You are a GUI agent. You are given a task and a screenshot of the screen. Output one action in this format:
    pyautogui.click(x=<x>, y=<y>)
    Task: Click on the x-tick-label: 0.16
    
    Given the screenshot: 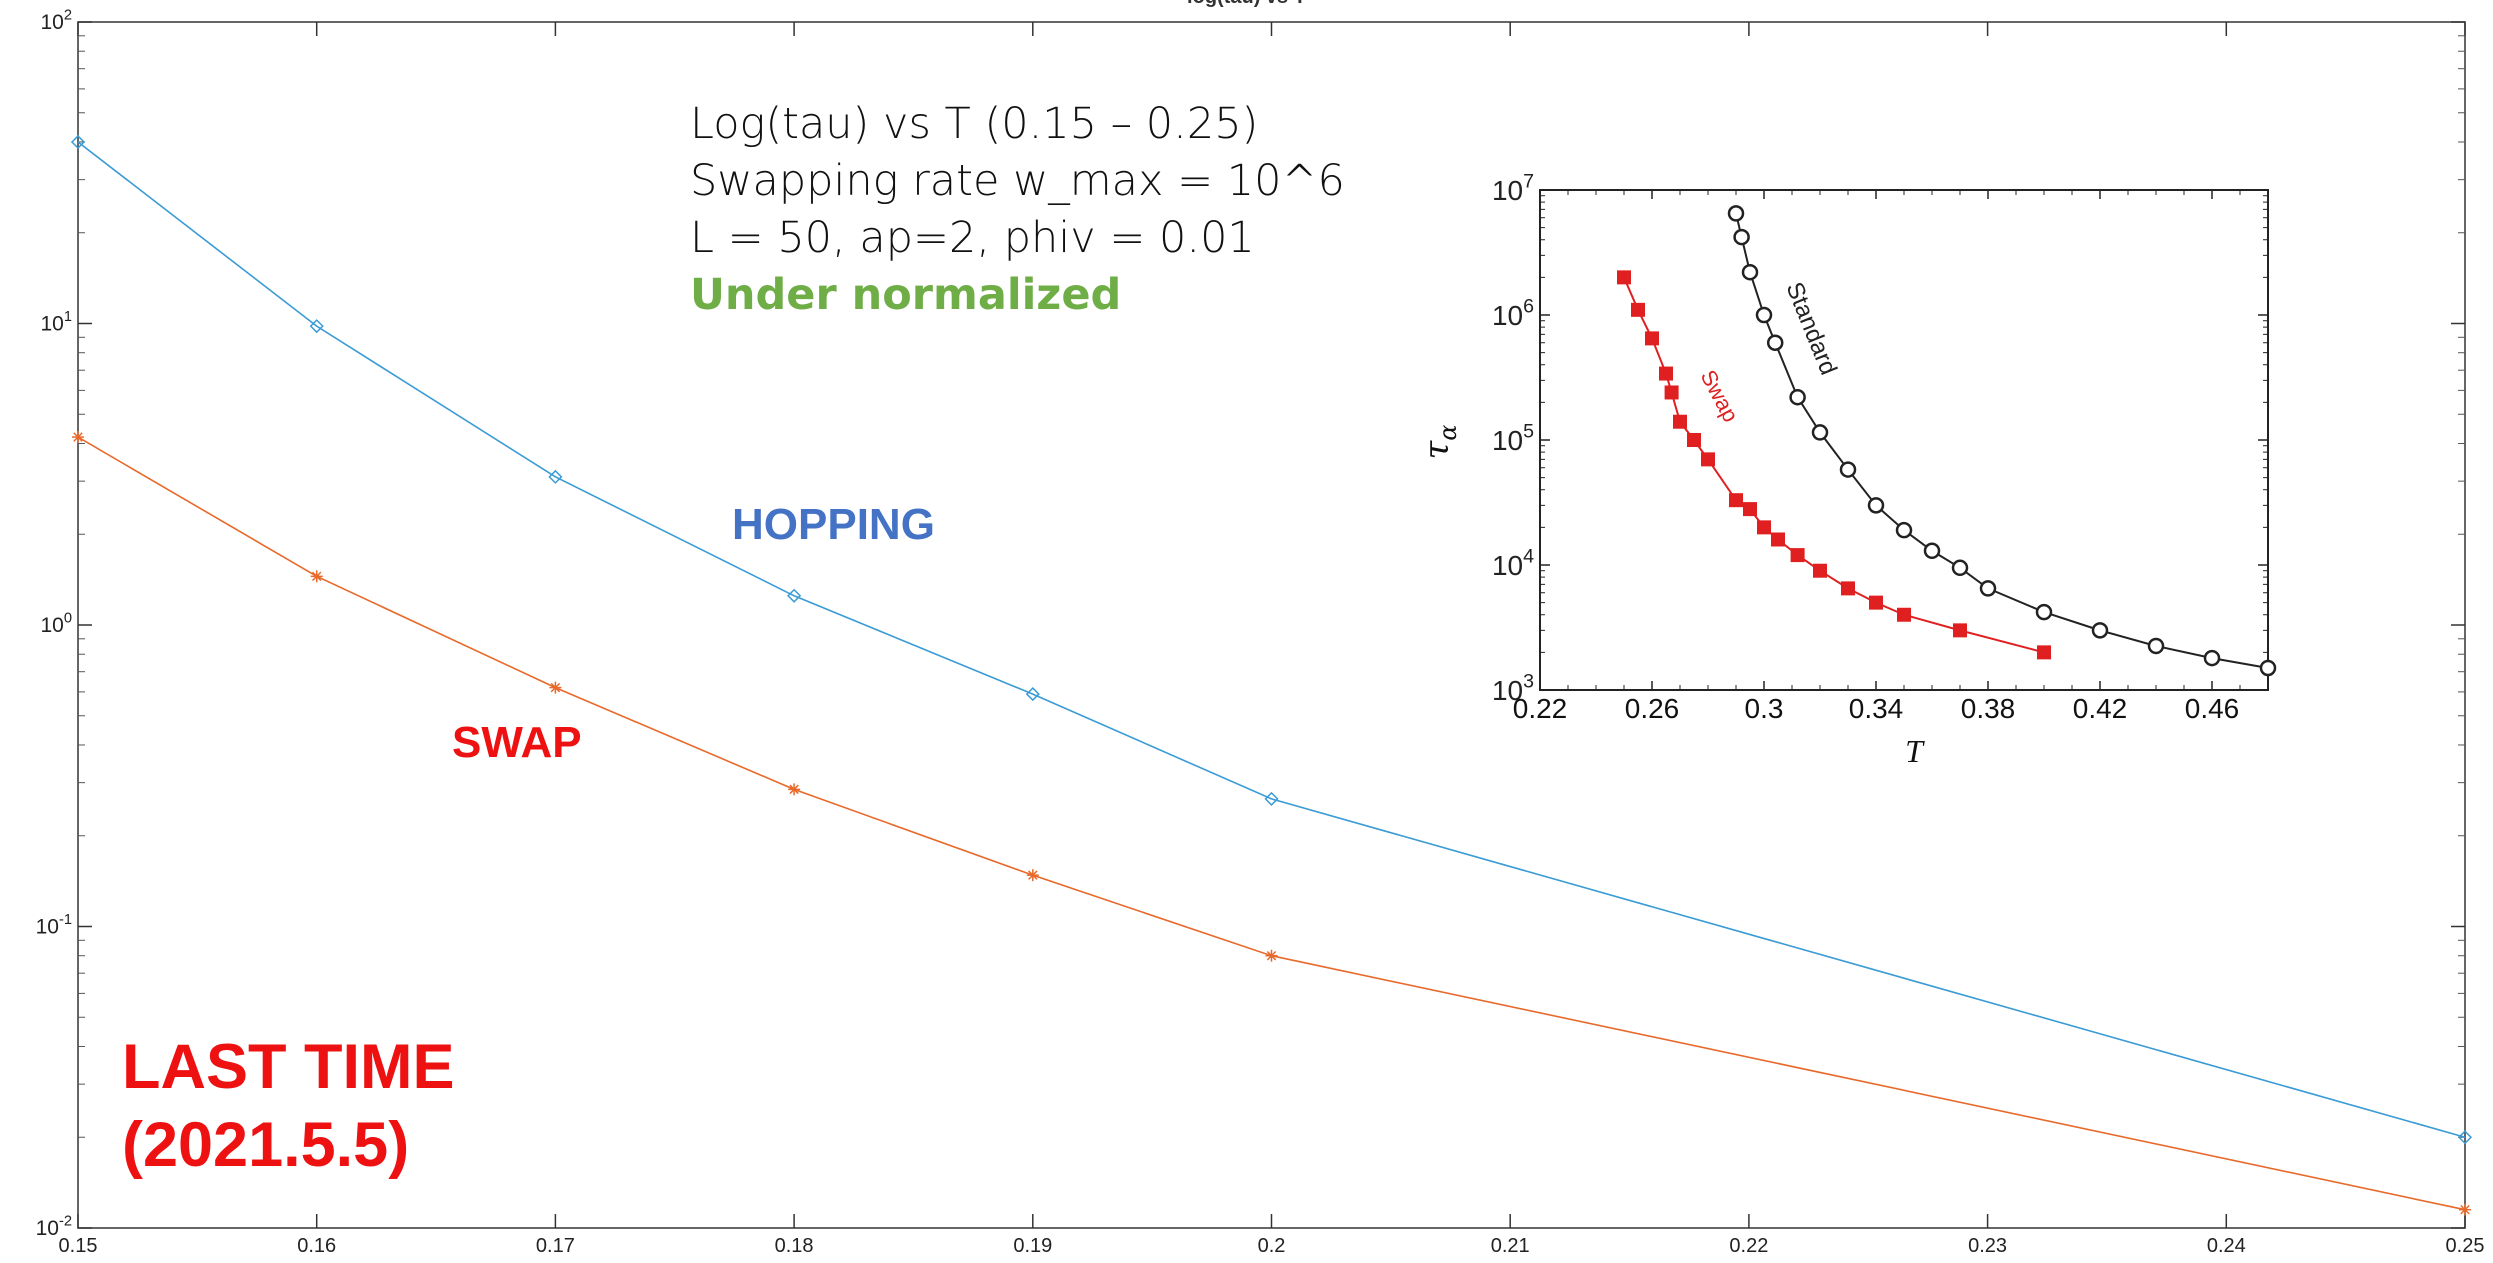 What is the action you would take?
    pyautogui.click(x=316, y=1246)
    